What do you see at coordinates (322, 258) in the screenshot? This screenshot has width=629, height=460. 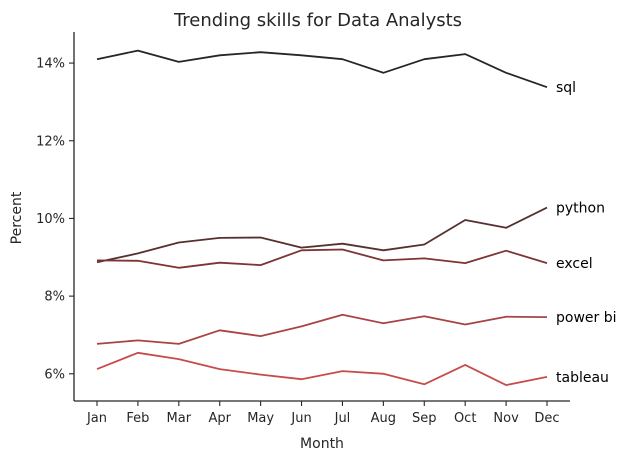 I see `series-line-excel` at bounding box center [322, 258].